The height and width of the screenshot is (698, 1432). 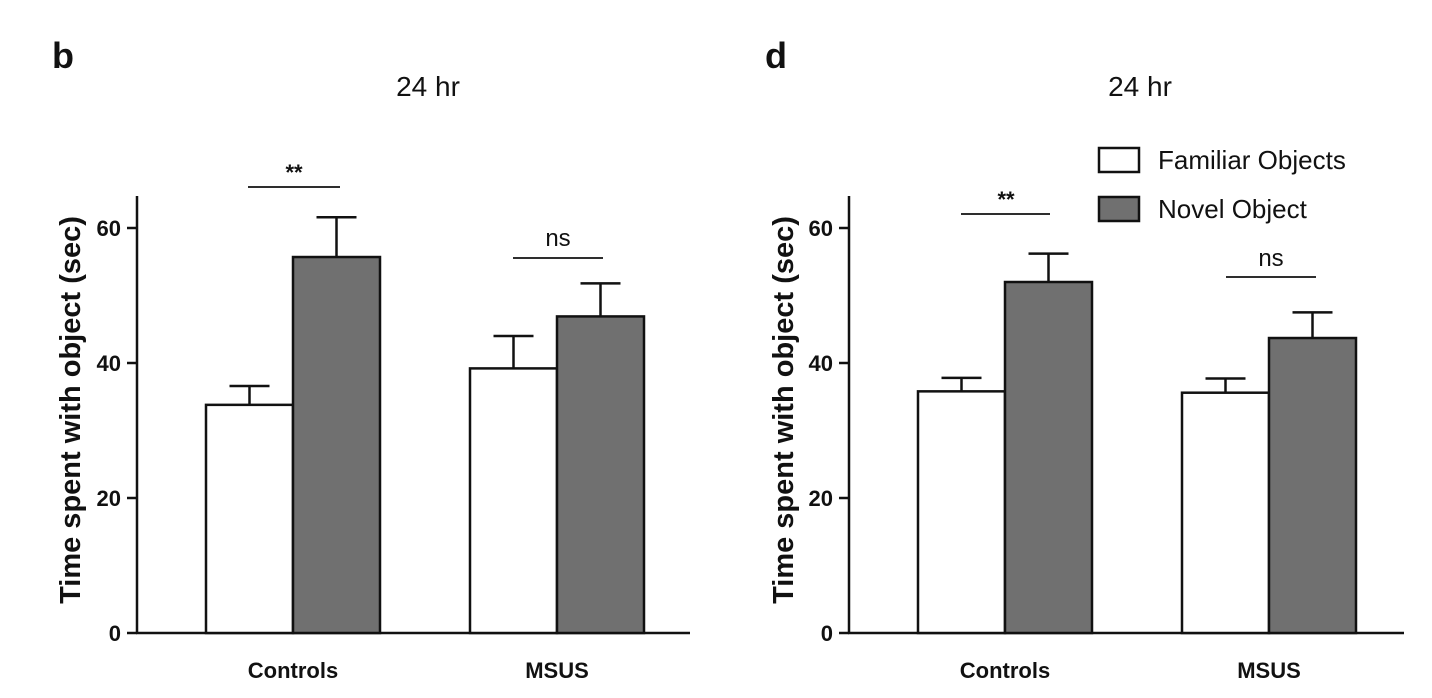 I want to click on legend-label: Novel Object, so click(x=1233, y=209).